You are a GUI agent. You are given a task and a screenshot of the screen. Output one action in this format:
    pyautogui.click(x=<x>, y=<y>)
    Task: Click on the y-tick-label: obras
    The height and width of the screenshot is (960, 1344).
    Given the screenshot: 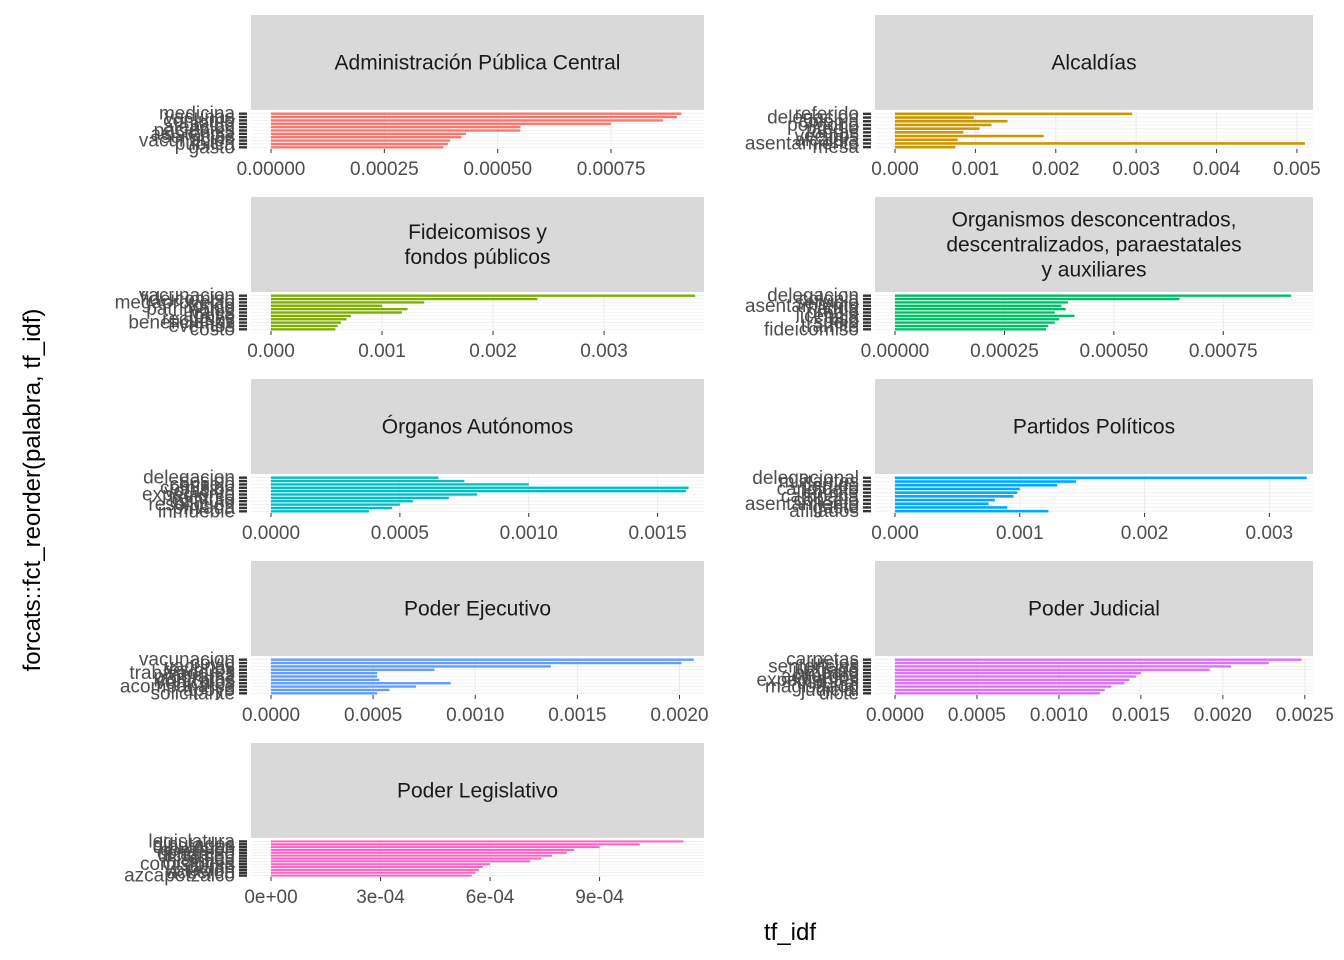 What is the action you would take?
    pyautogui.click(x=835, y=132)
    